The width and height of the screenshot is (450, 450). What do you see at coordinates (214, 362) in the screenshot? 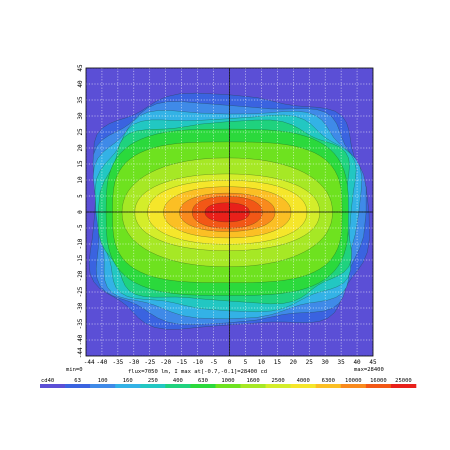
I see `x-tick-label: -5` at bounding box center [214, 362].